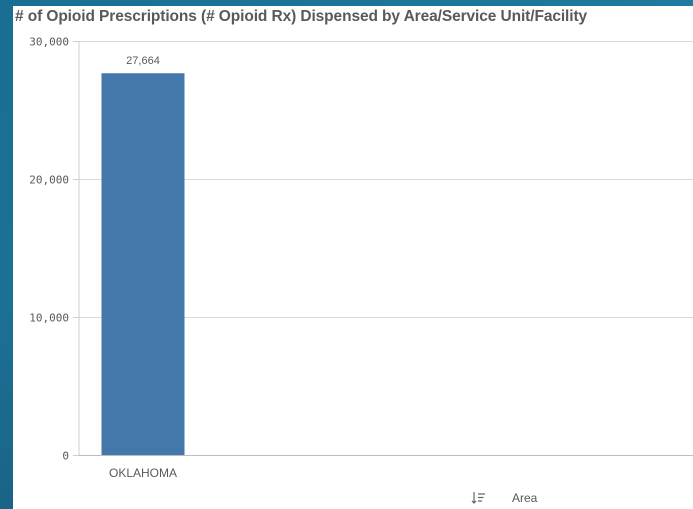 This screenshot has width=693, height=509. I want to click on data-labels: 27,664, so click(143, 61).